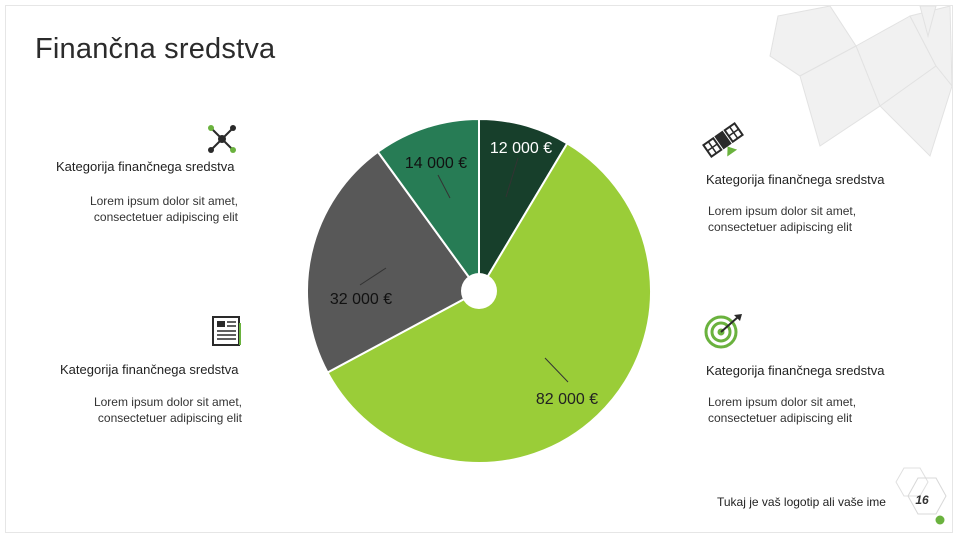 Image resolution: width=960 pixels, height=540 pixels. What do you see at coordinates (801, 502) in the screenshot?
I see `footer-logo-text: Tukaj je vaš logotip ali vaše ime` at bounding box center [801, 502].